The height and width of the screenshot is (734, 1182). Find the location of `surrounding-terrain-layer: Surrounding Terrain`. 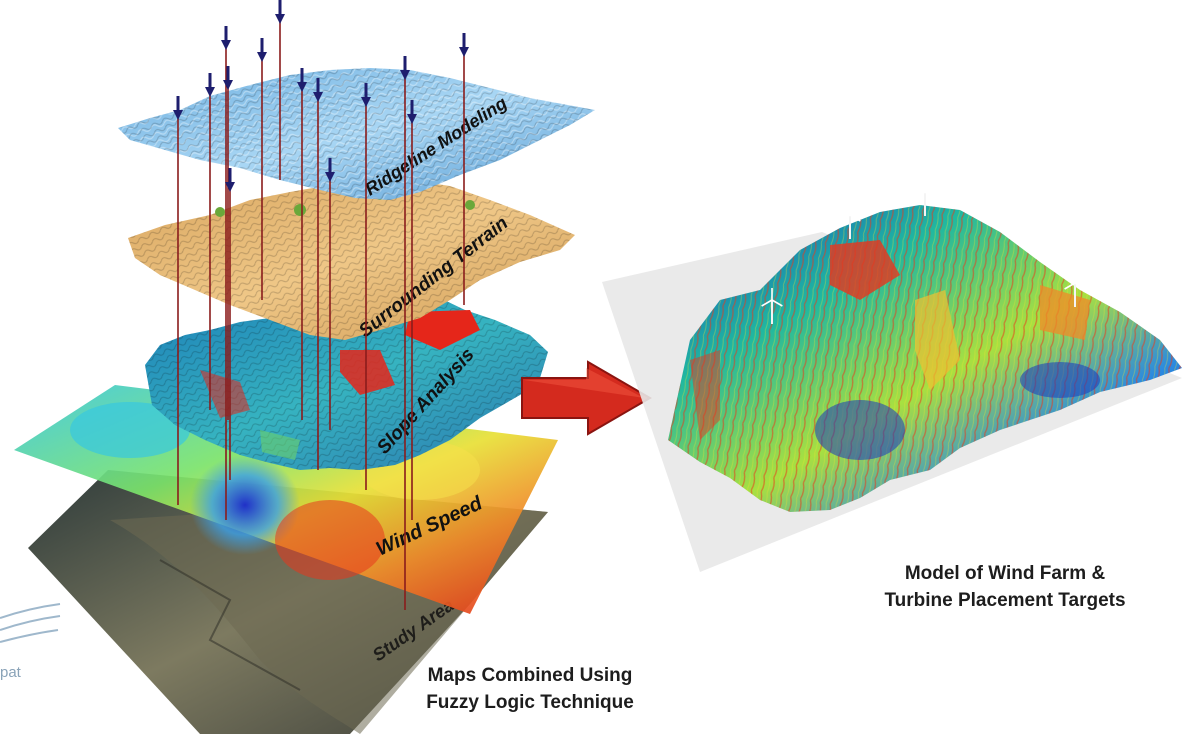

surrounding-terrain-layer: Surrounding Terrain is located at coordinates (351, 260).